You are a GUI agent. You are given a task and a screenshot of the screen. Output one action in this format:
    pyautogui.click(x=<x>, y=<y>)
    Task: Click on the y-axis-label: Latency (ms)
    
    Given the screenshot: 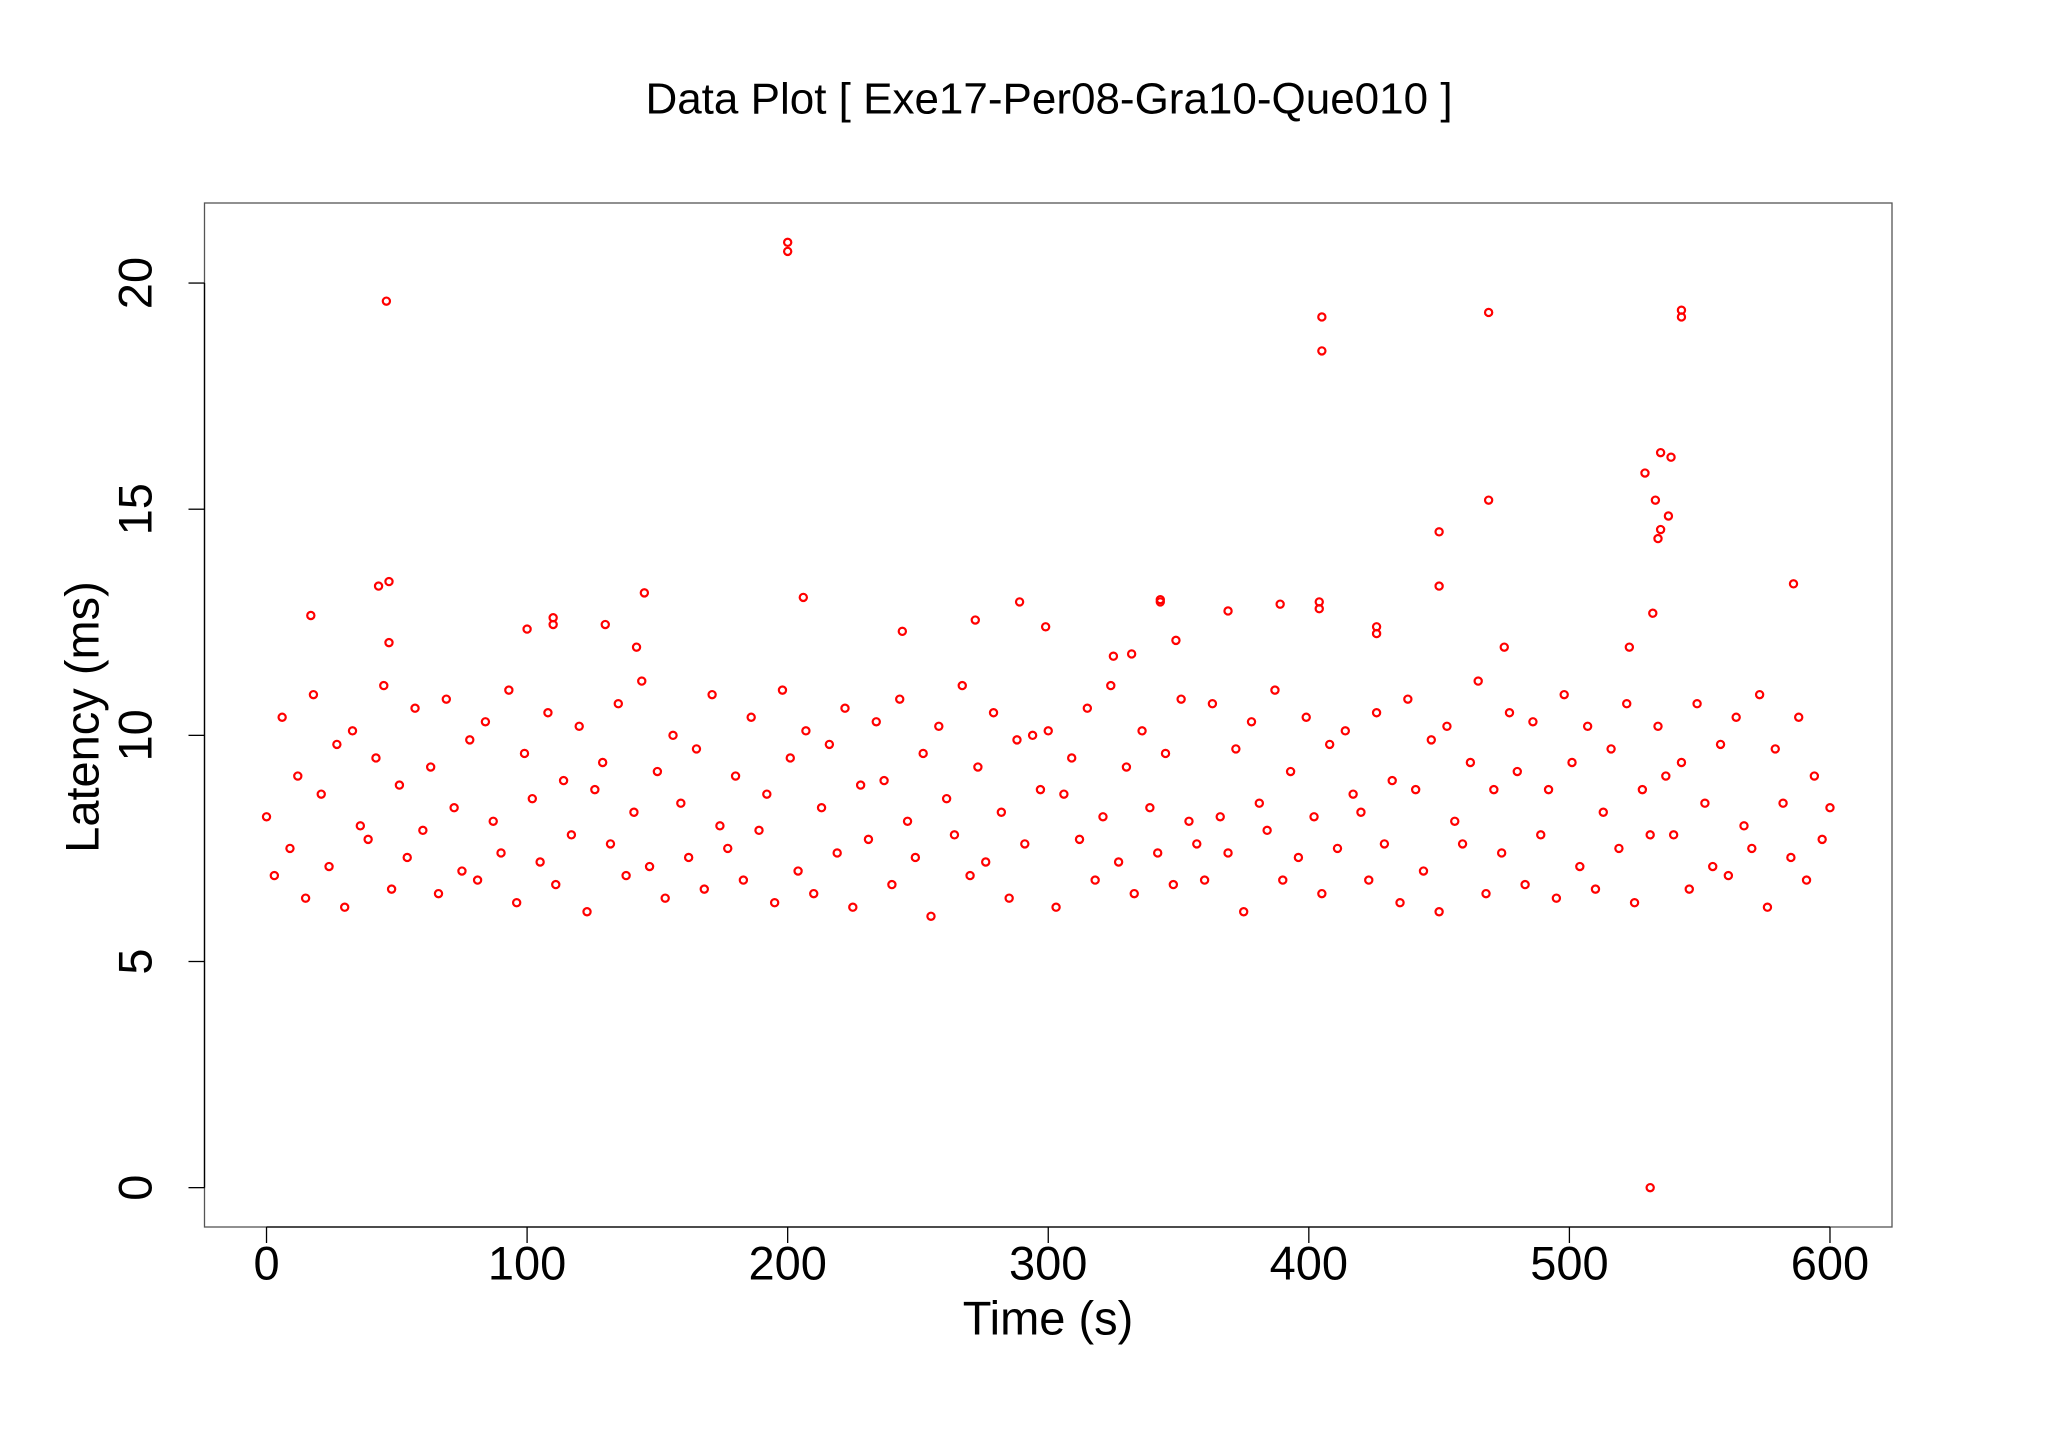 What is the action you would take?
    pyautogui.click(x=81, y=717)
    